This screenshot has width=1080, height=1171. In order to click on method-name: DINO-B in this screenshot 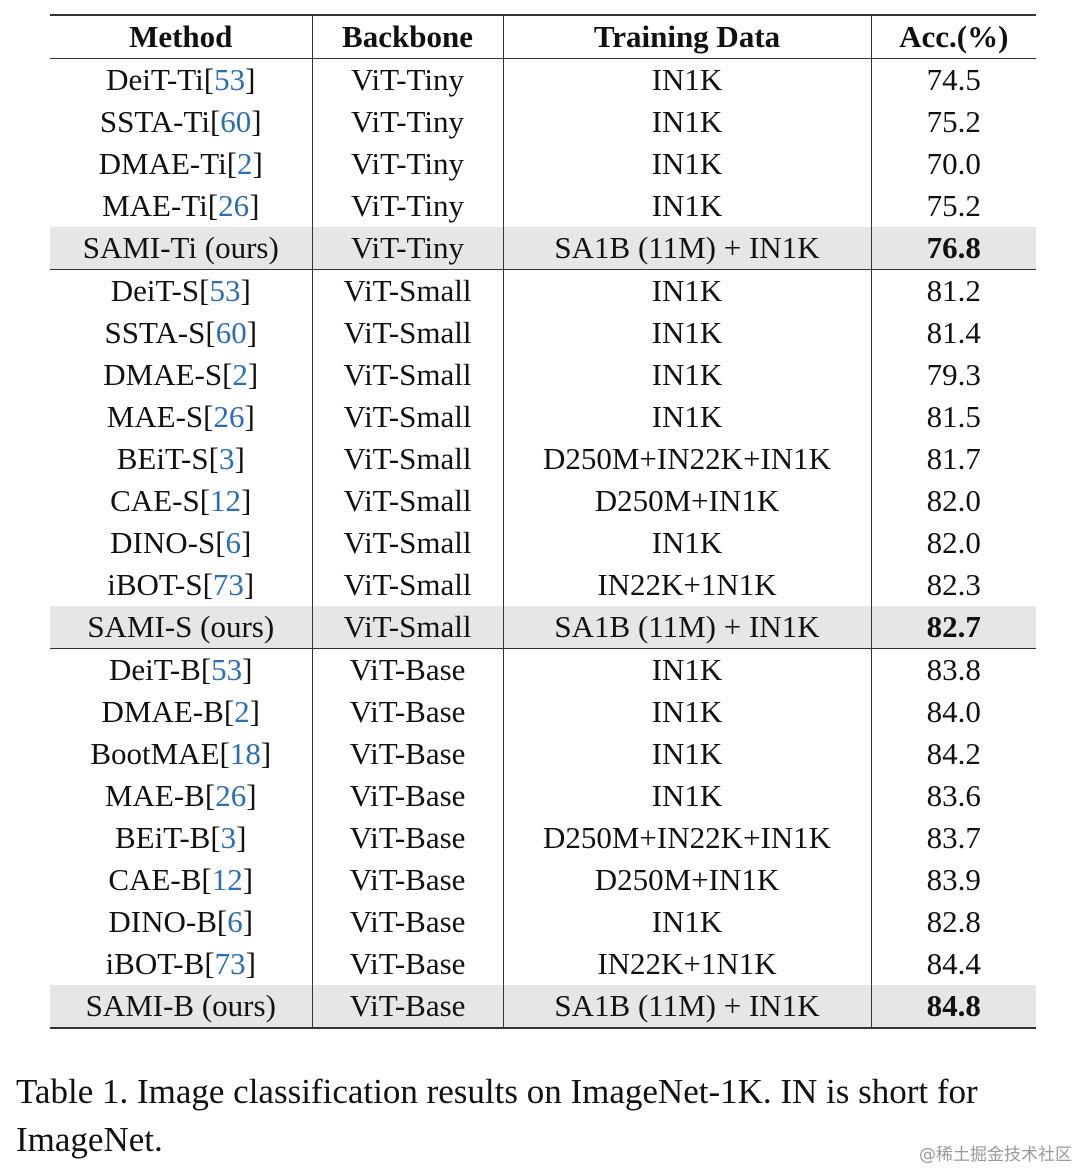, I will do `click(162, 921)`.